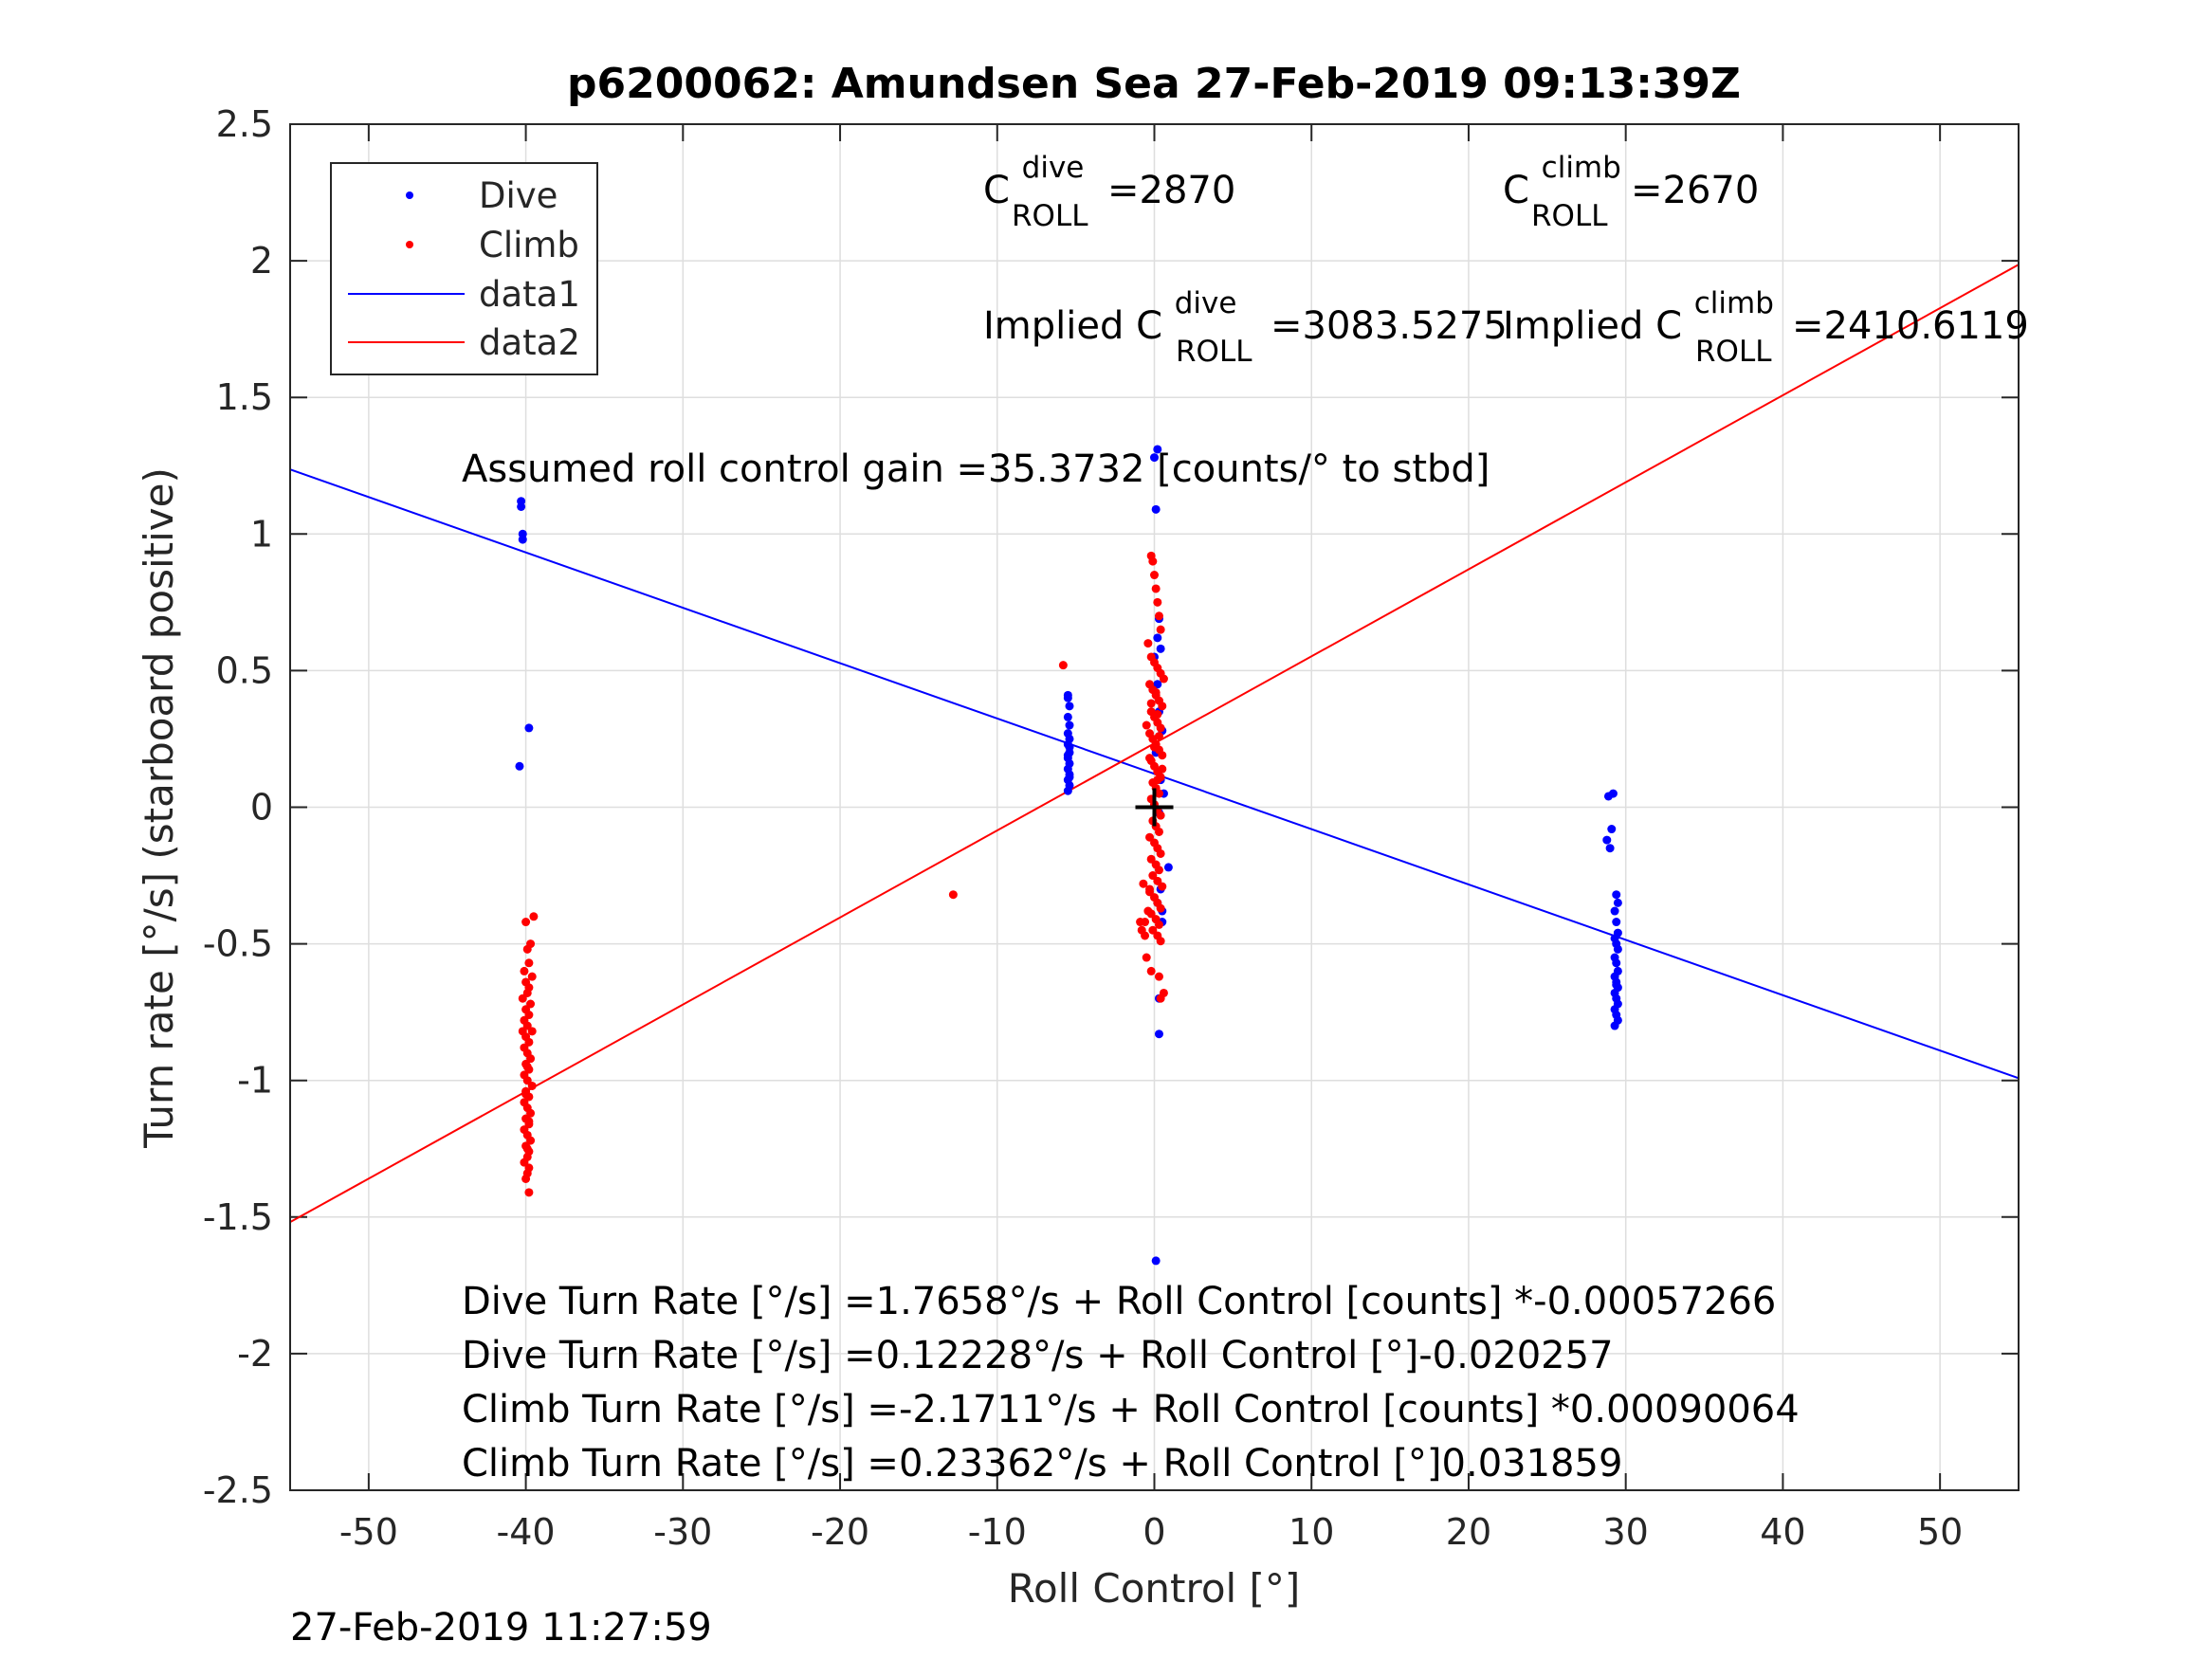 The image size is (2212, 1659). I want to click on c-roll-climb-sub: ROLL, so click(1569, 216).